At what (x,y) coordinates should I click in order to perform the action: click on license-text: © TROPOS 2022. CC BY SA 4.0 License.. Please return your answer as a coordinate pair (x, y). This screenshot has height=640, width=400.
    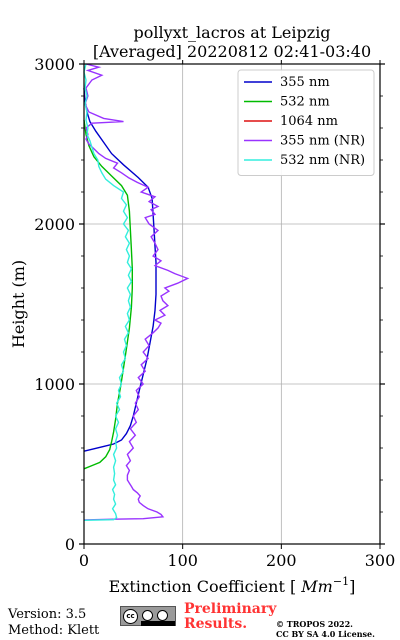
    Looking at the image, I should click on (325, 629).